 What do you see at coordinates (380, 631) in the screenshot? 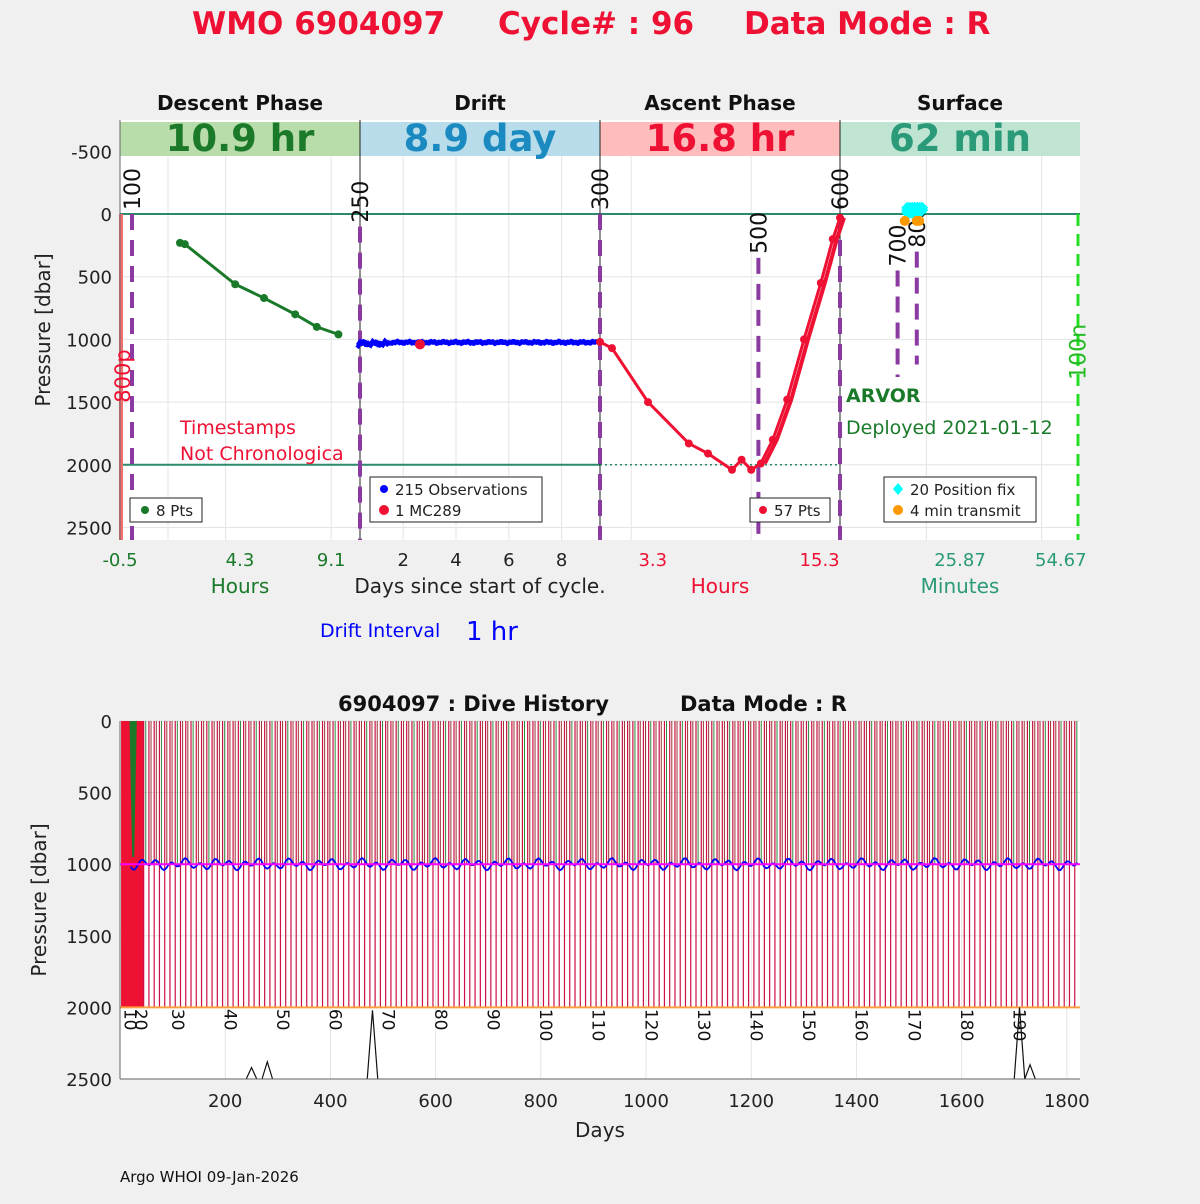
I see `drift-interval-label: Drift Interval` at bounding box center [380, 631].